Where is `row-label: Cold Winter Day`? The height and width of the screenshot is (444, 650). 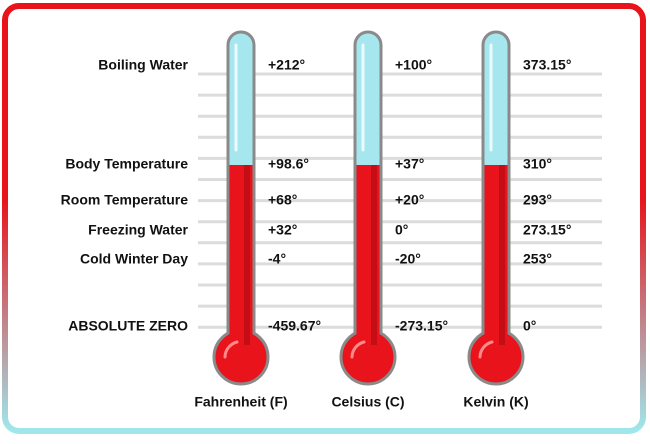 row-label: Cold Winter Day is located at coordinates (134, 259).